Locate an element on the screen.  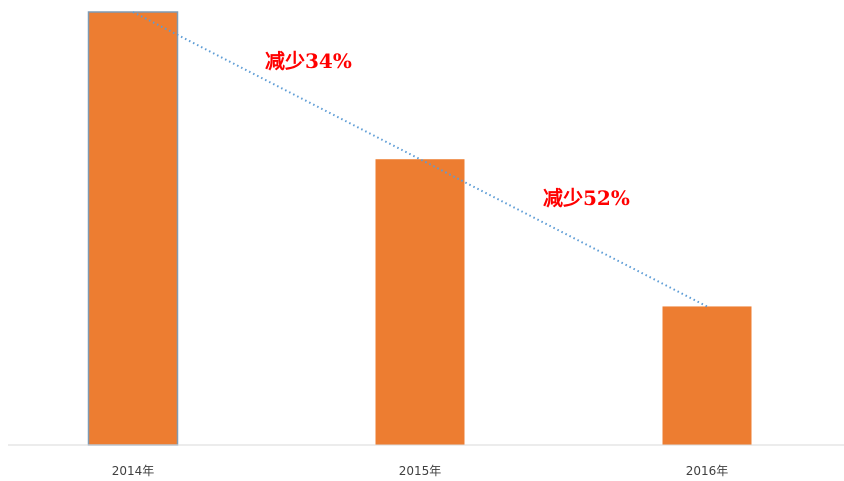
x-tick-label-3: 2016年 is located at coordinates (707, 471).